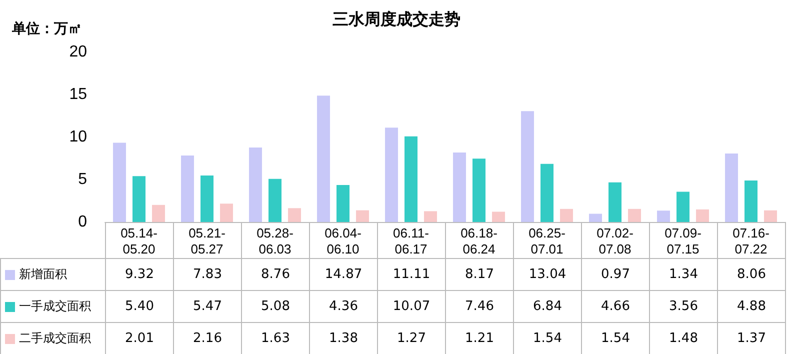 Image resolution: width=793 pixels, height=354 pixels. Describe the element at coordinates (616, 274) in the screenshot. I see `data-label: 0.97` at that location.